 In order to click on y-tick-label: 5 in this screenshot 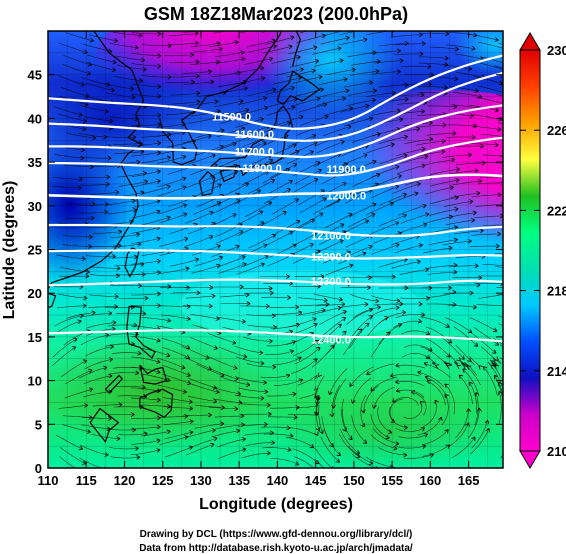, I will do `click(38, 424)`.